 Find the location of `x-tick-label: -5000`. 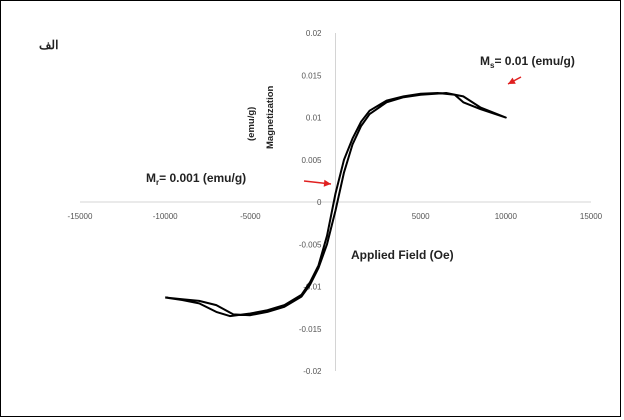

x-tick-label: -5000 is located at coordinates (250, 216).